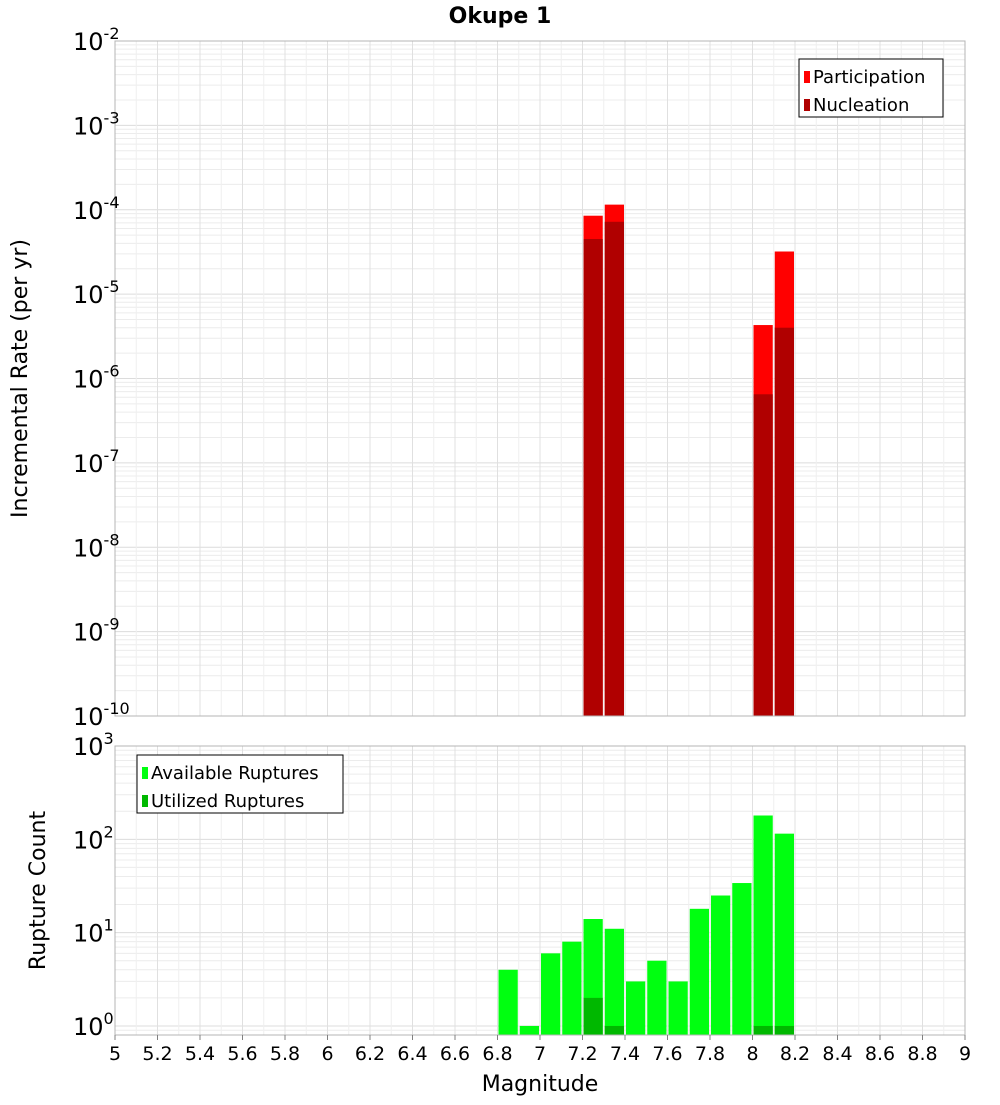 This screenshot has height=1105, width=1000. I want to click on rate-legend: Participation Nucleation, so click(871, 88).